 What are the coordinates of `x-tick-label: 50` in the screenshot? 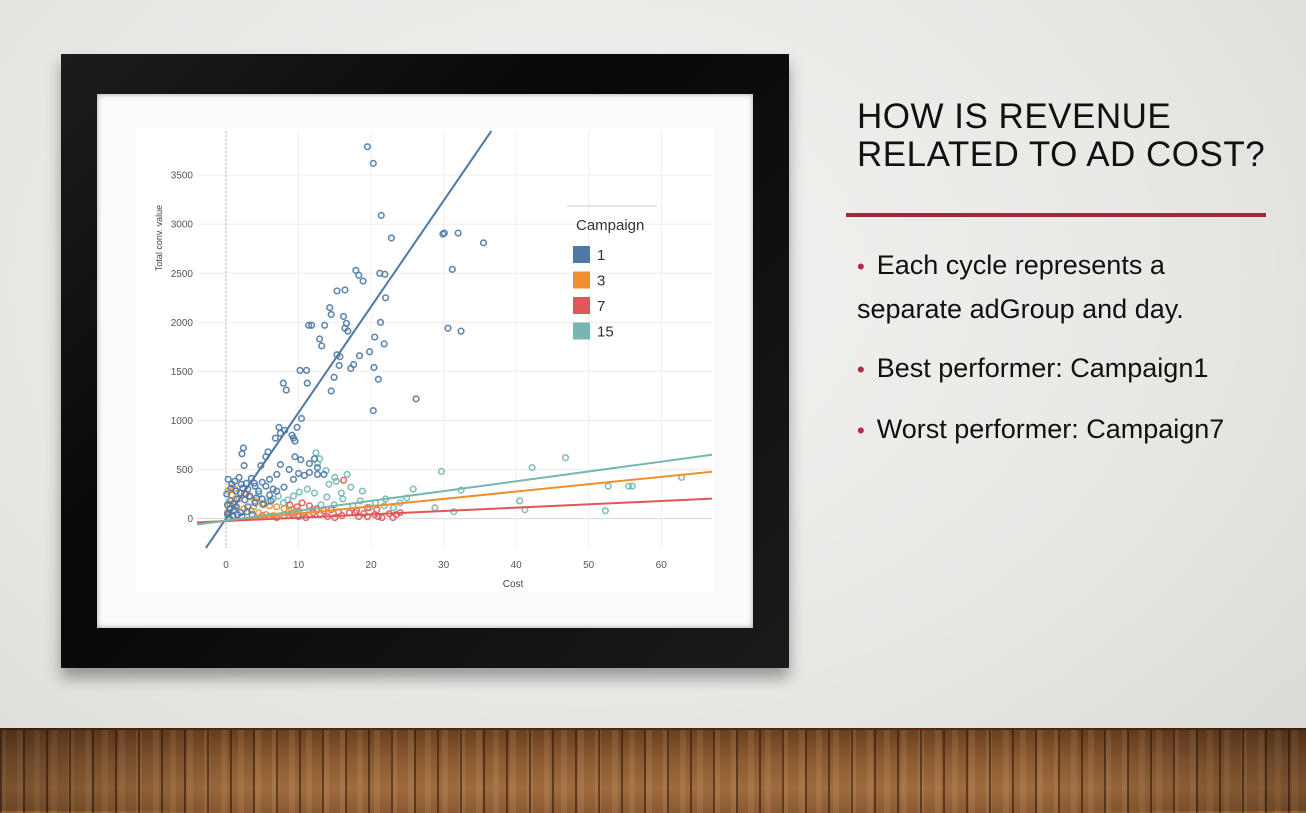 It's located at (589, 565).